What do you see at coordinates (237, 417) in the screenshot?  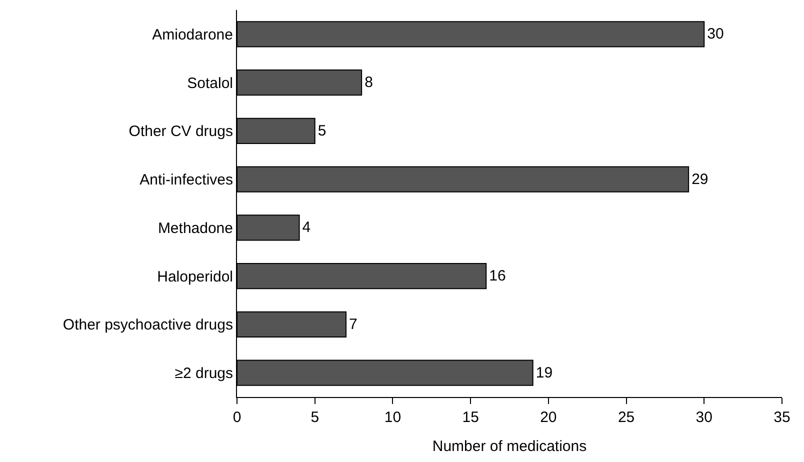 I see `x-tick-label: 0` at bounding box center [237, 417].